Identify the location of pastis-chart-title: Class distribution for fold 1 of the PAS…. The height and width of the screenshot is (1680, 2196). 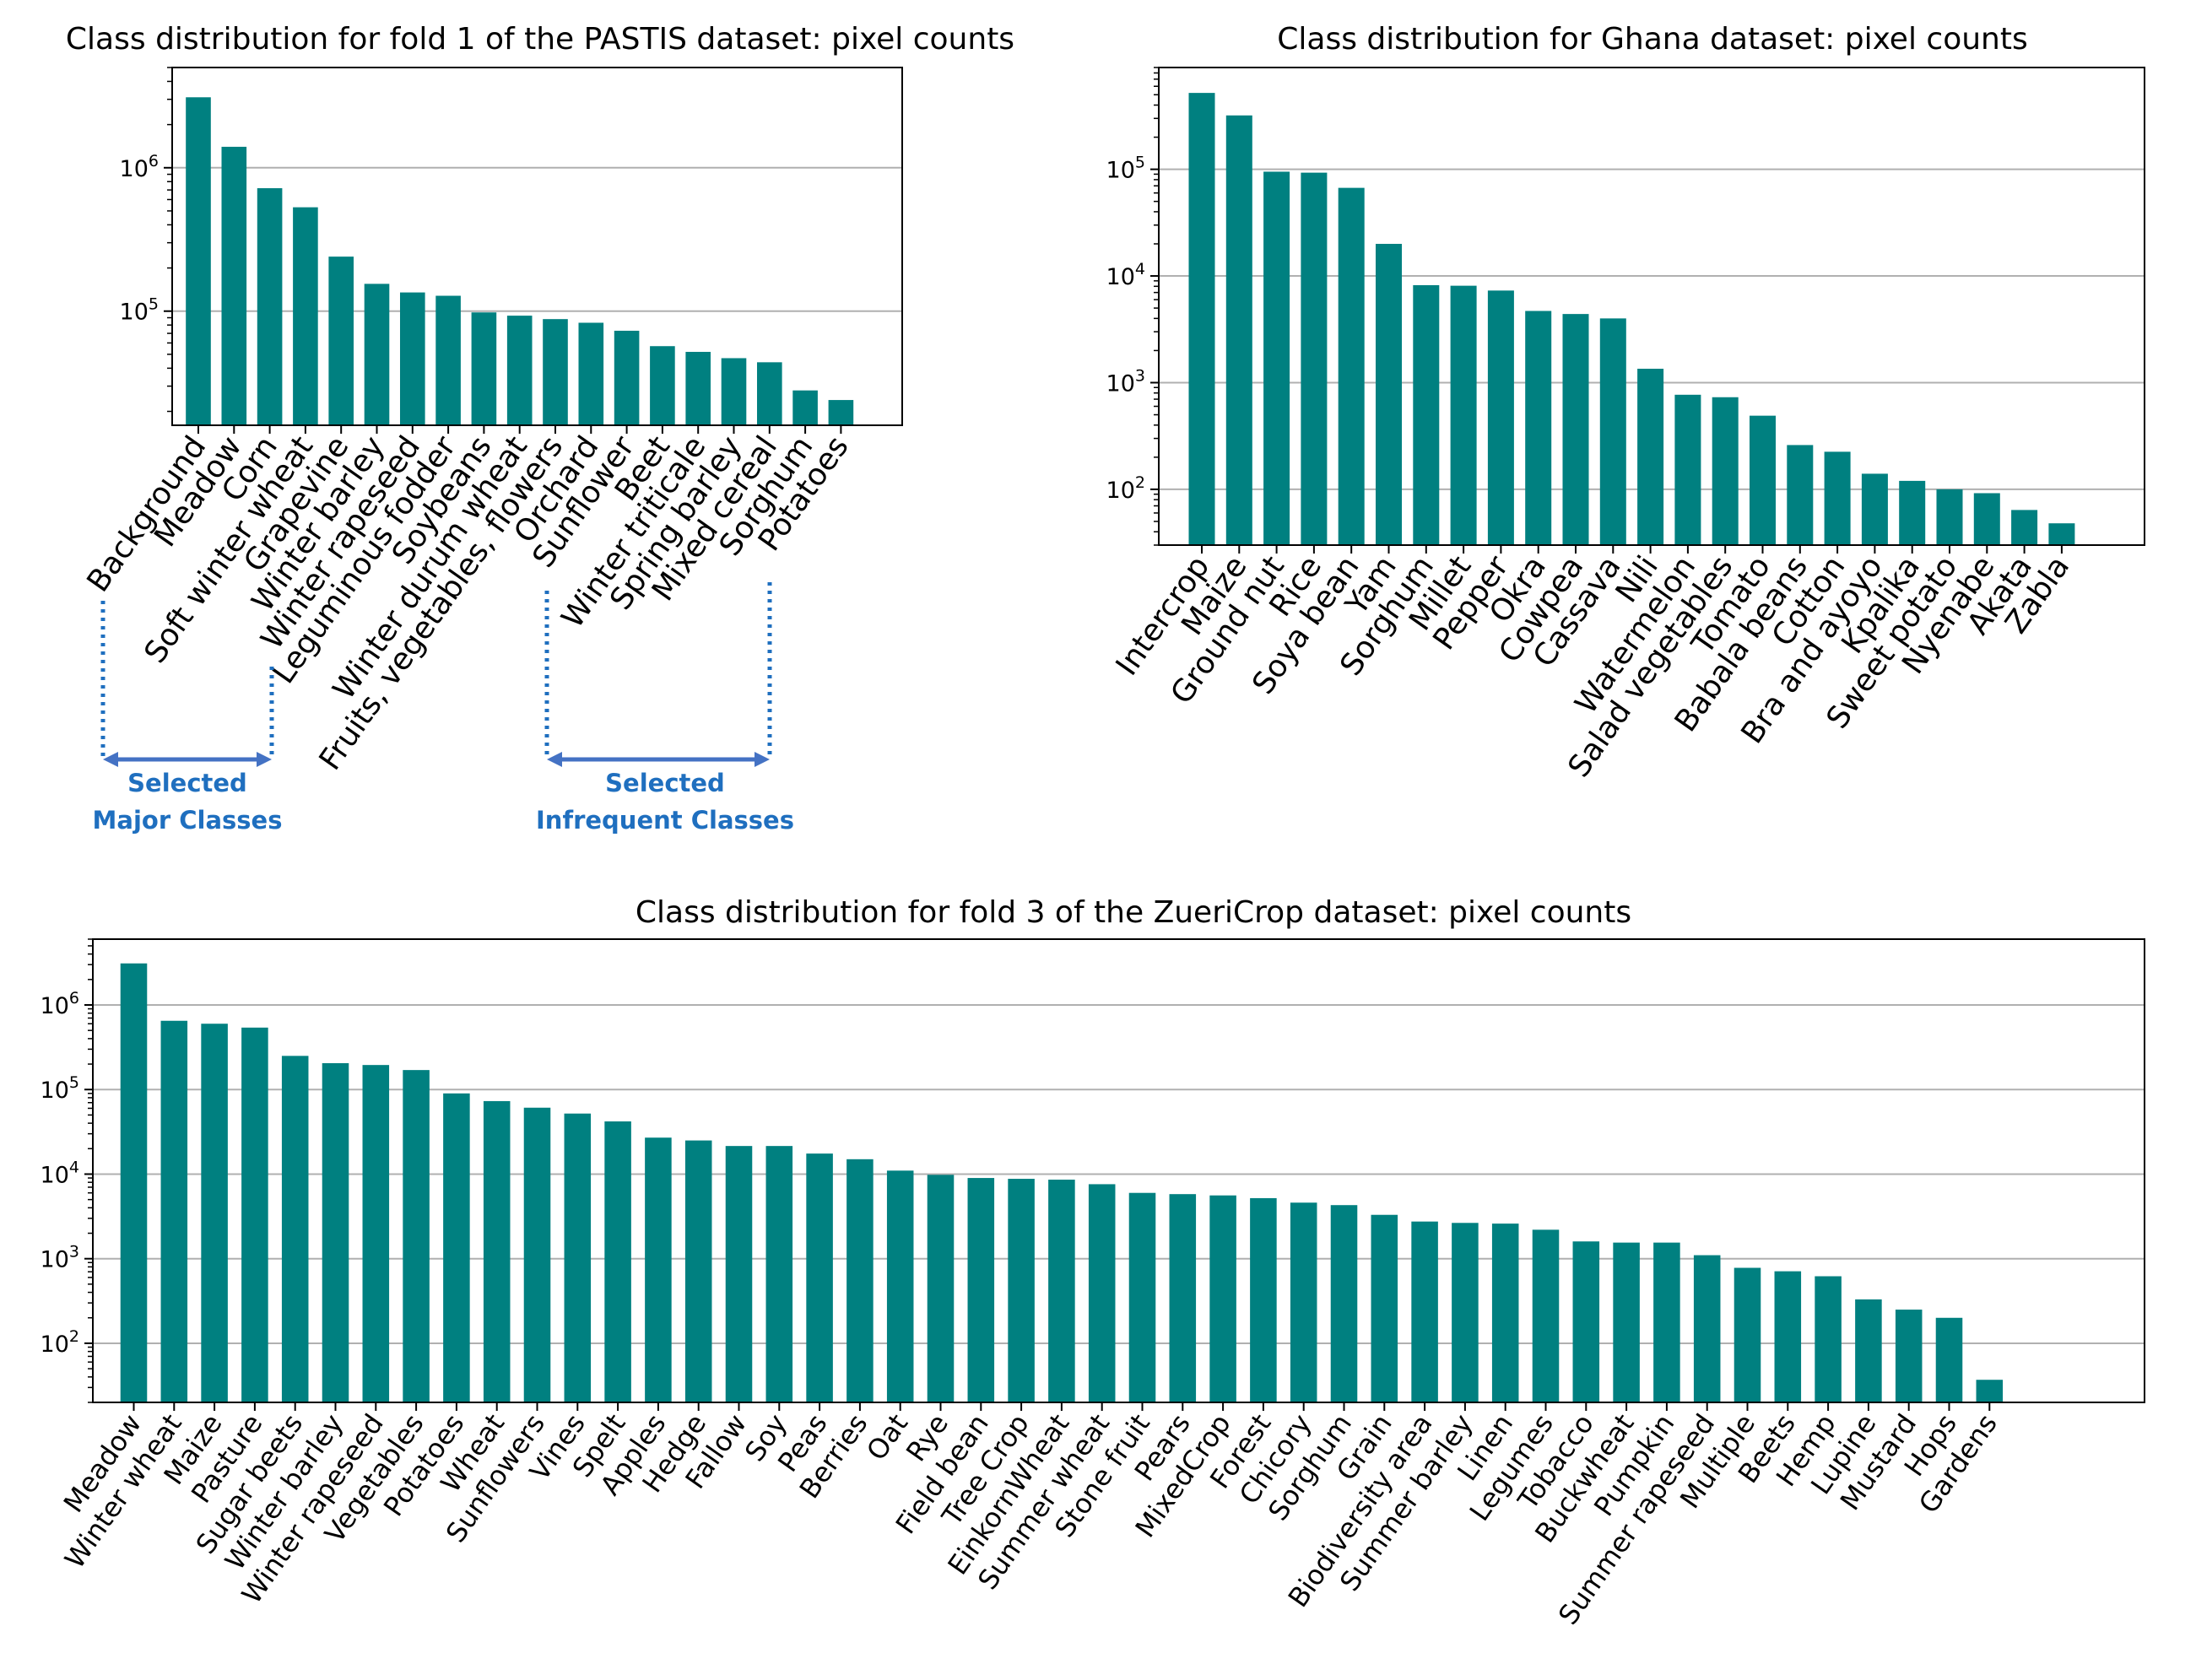
(540, 39).